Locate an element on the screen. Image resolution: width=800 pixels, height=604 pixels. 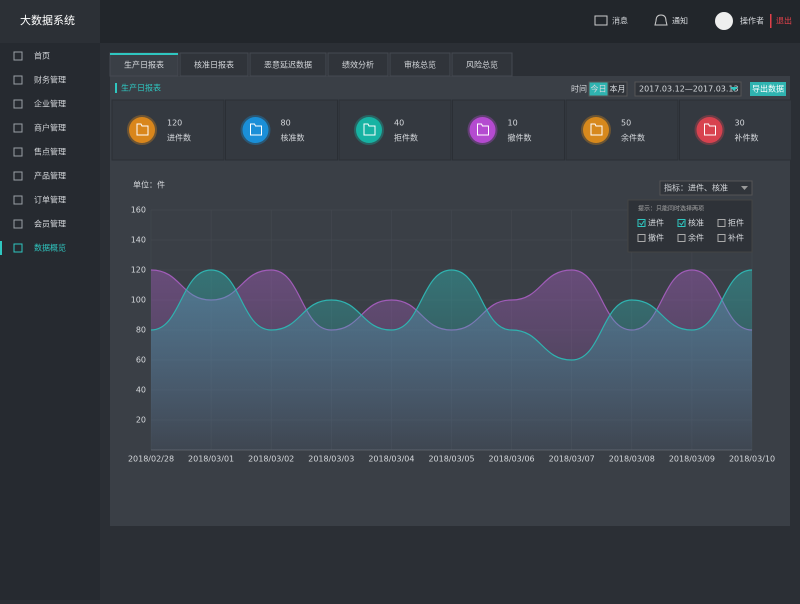
y-tick-label: 40 is located at coordinates (141, 390).